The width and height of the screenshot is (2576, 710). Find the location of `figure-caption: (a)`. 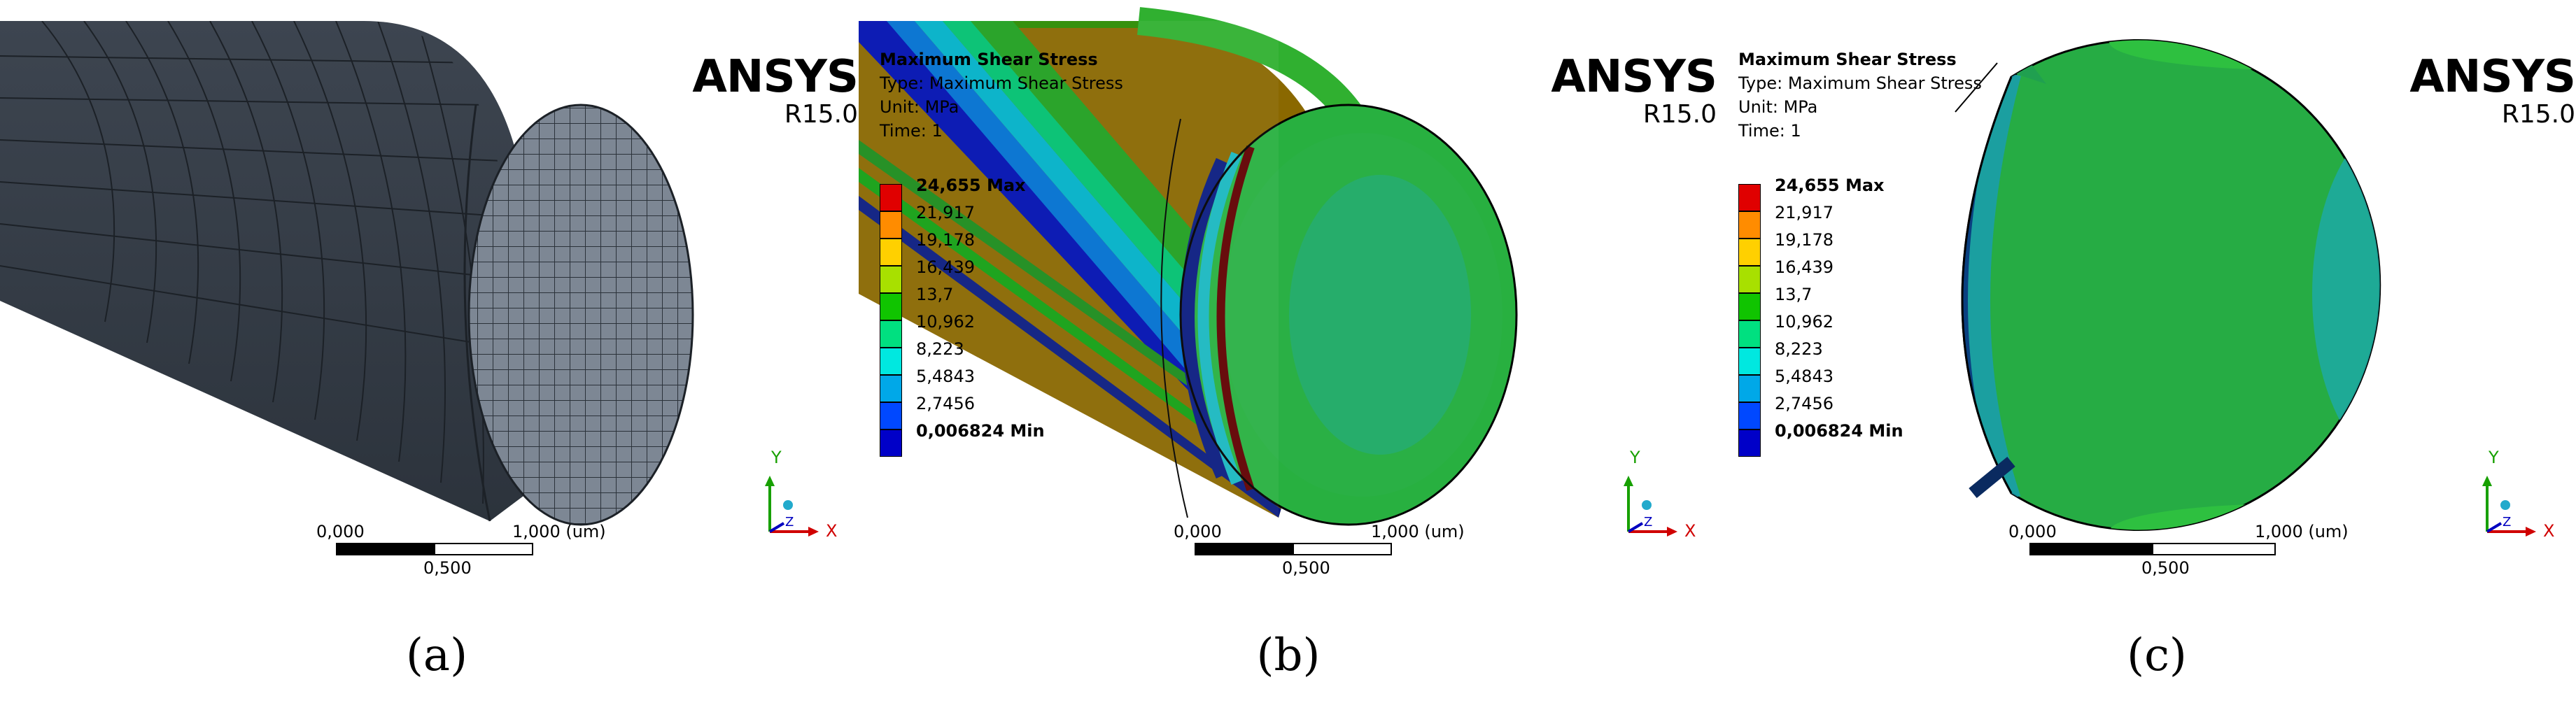

figure-caption: (a) is located at coordinates (436, 656).